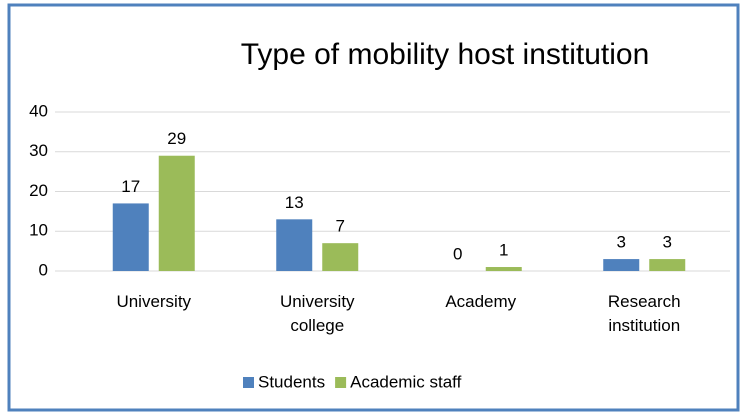  What do you see at coordinates (130, 186) in the screenshot?
I see `data-label: 17` at bounding box center [130, 186].